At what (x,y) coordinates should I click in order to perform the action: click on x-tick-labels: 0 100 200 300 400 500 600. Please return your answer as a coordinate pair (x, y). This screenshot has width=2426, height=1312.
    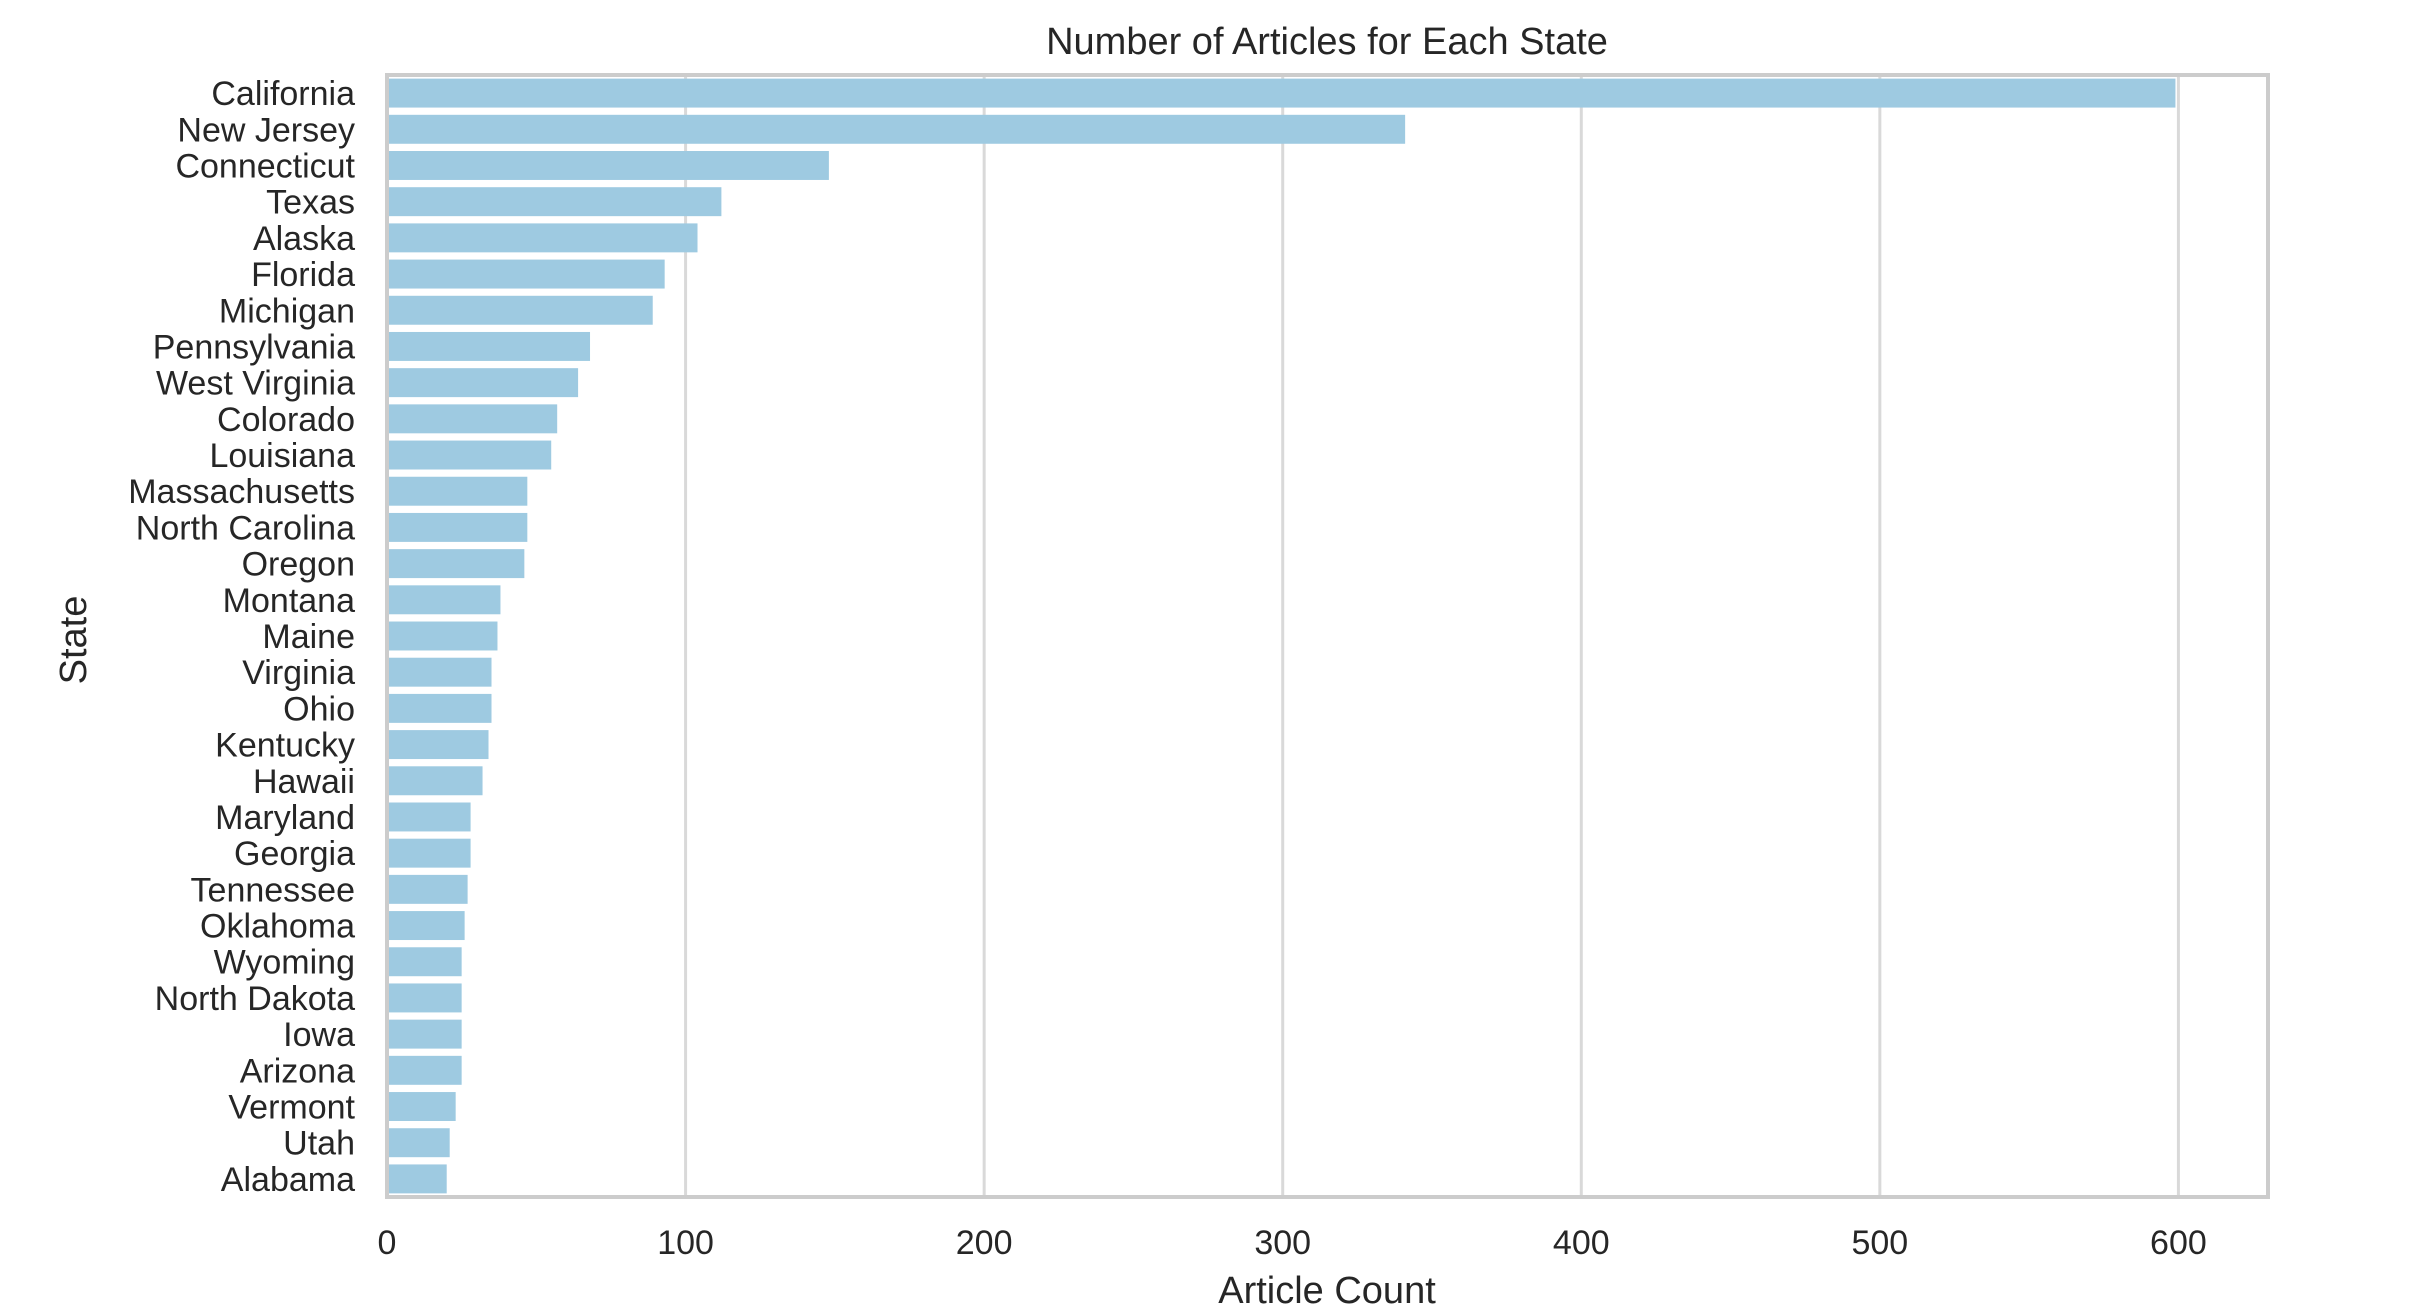
    Looking at the image, I should click on (1292, 1243).